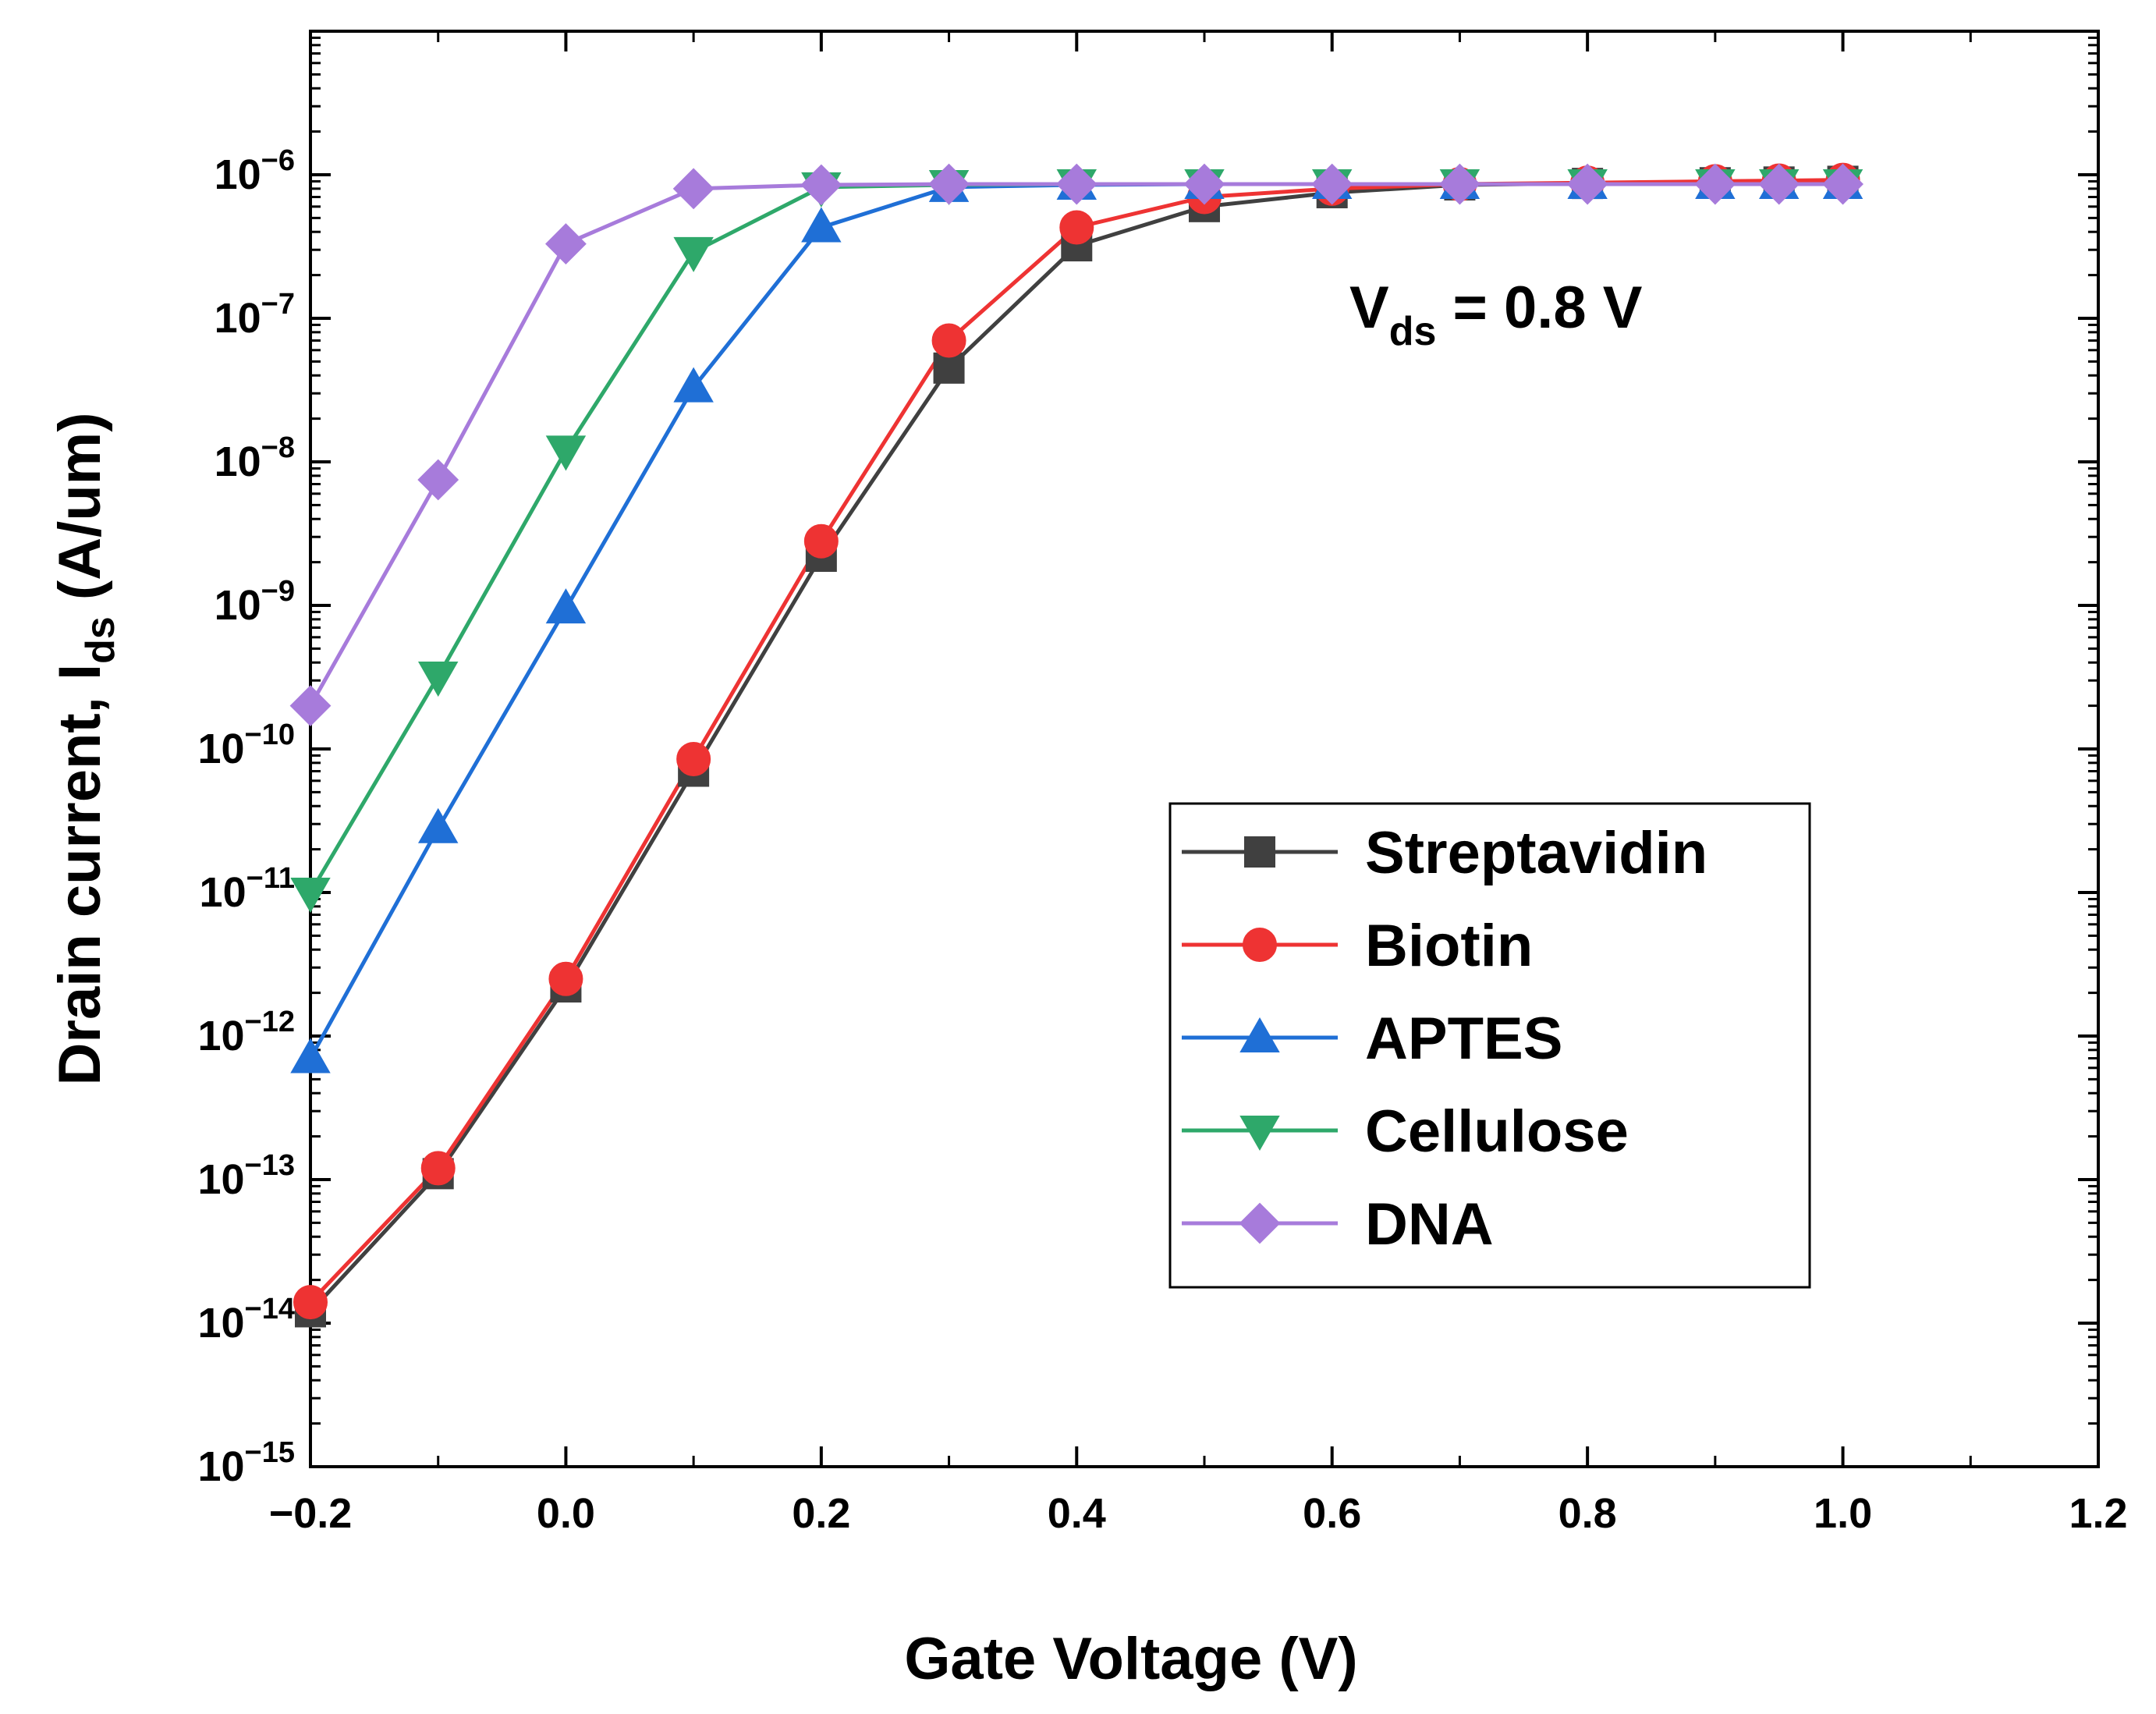 This screenshot has height=1714, width=2156. I want to click on legend-marker-cellulose, so click(1259, 1134).